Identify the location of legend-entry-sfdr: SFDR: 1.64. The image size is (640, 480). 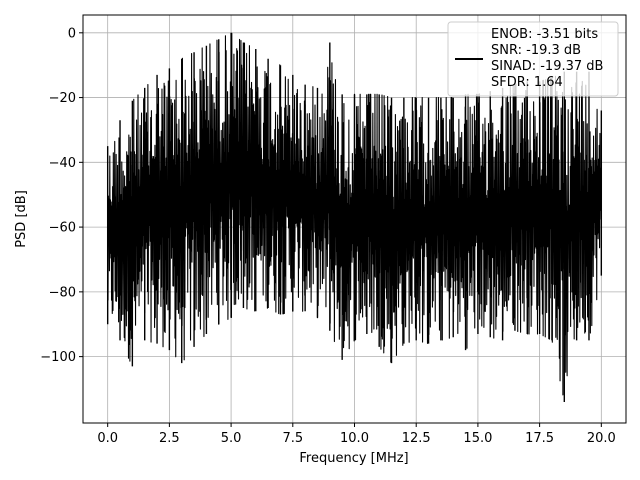
(527, 82).